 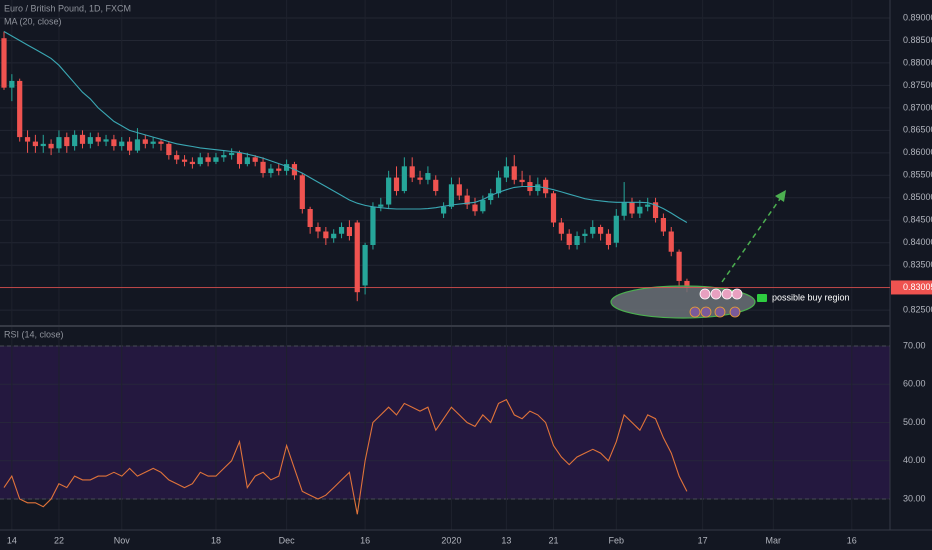 What do you see at coordinates (774, 540) in the screenshot?
I see `x-tick-label: Mar` at bounding box center [774, 540].